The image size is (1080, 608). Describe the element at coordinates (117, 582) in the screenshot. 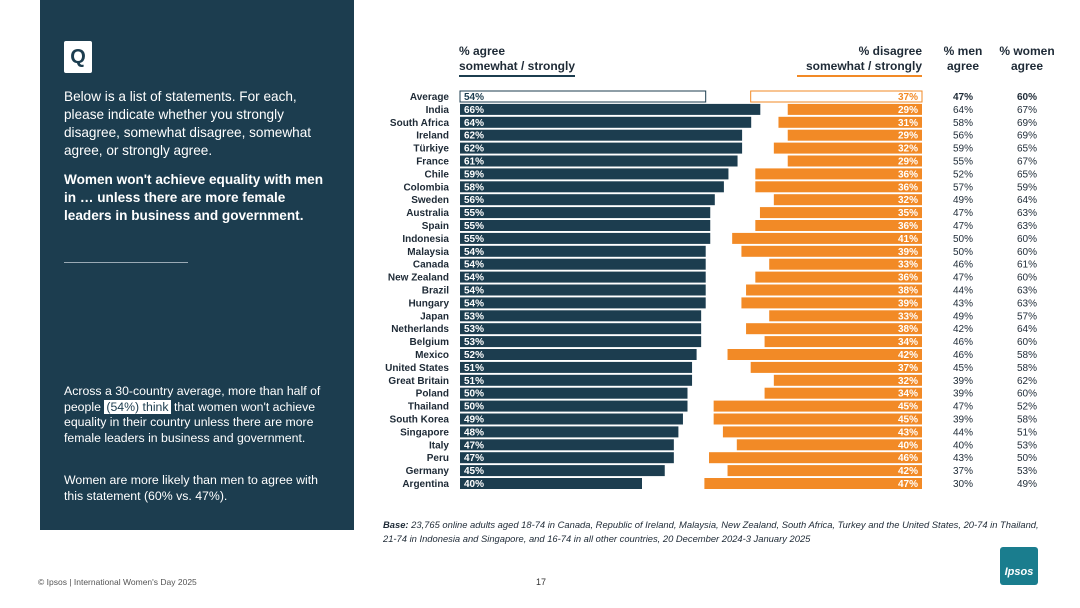

I see `footer-text: © Ipsos | International Women's Day 2025` at that location.